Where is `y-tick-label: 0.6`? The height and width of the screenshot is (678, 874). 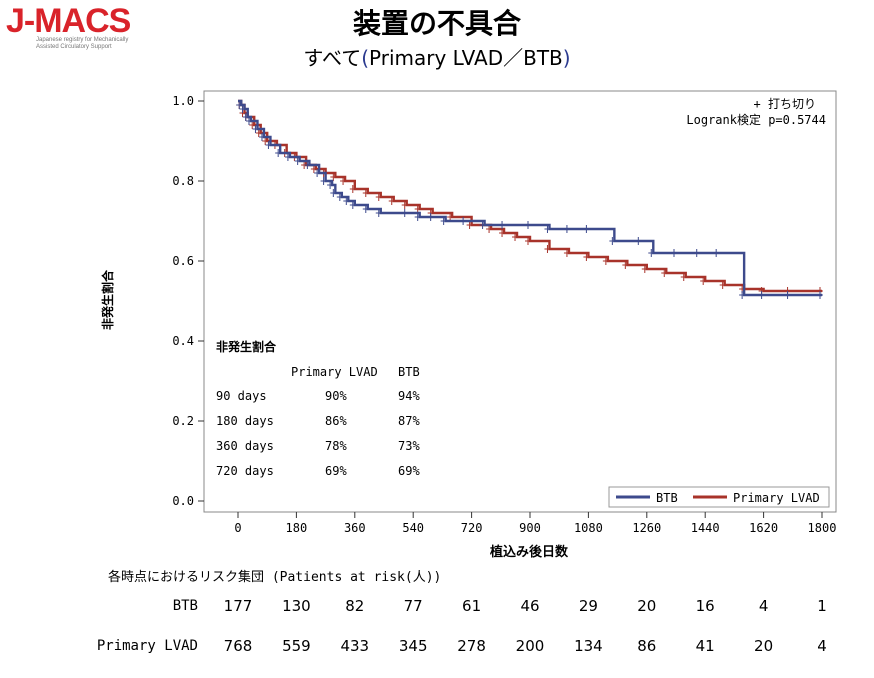
y-tick-label: 0.6 is located at coordinates (183, 261).